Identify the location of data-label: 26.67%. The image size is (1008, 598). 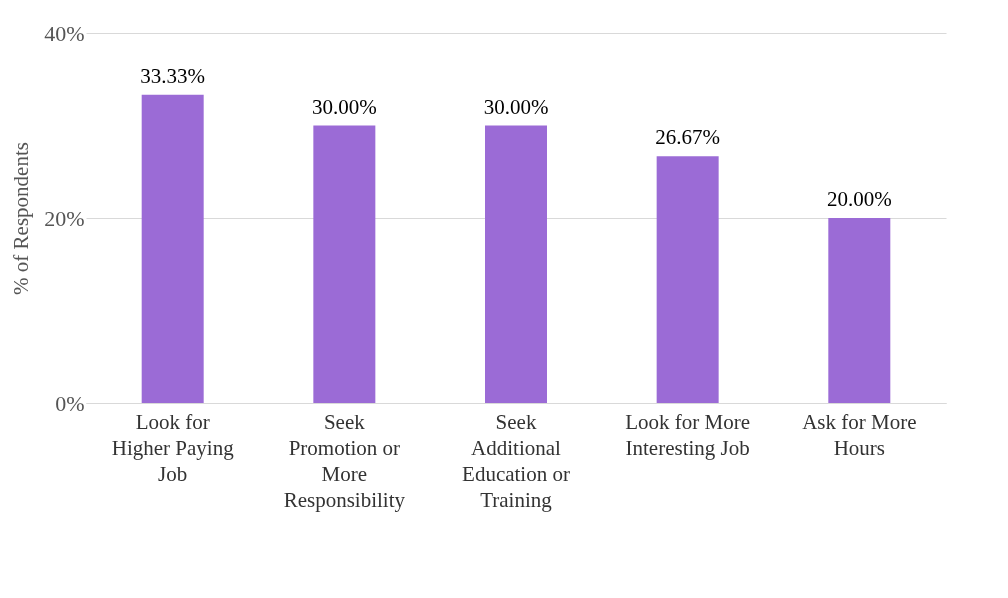
(688, 137).